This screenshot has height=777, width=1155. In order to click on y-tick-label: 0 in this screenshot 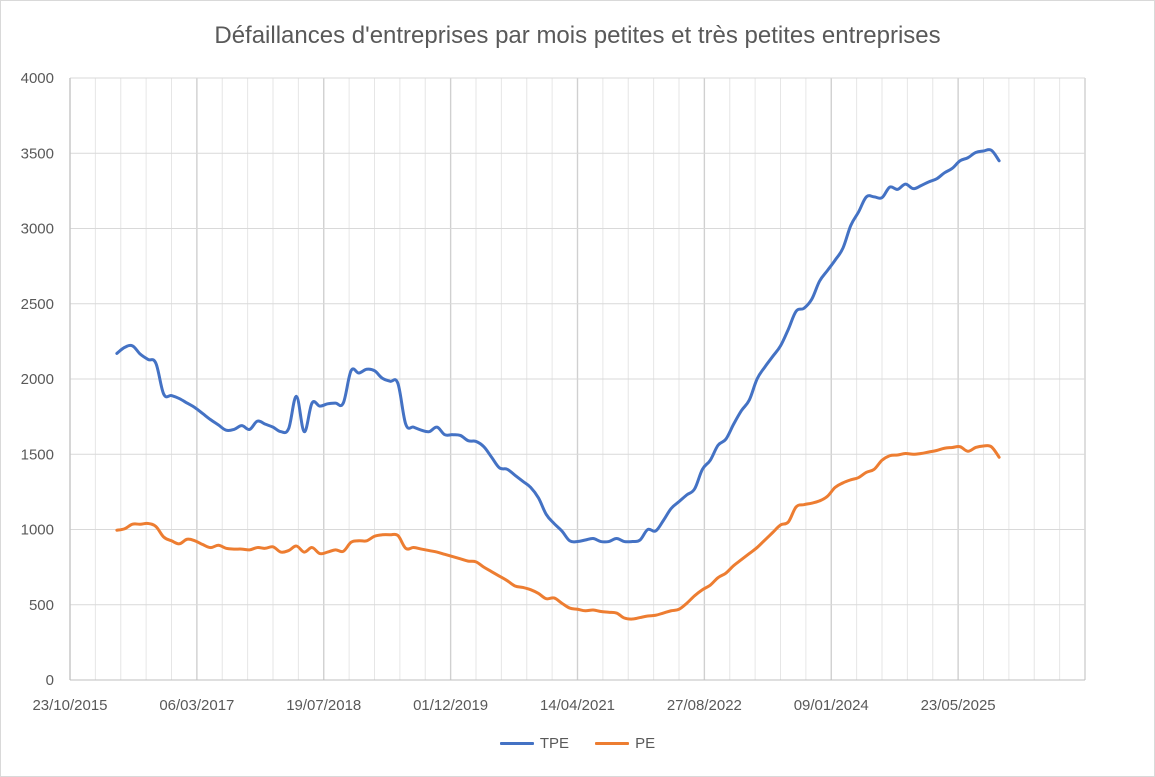, I will do `click(50, 680)`.